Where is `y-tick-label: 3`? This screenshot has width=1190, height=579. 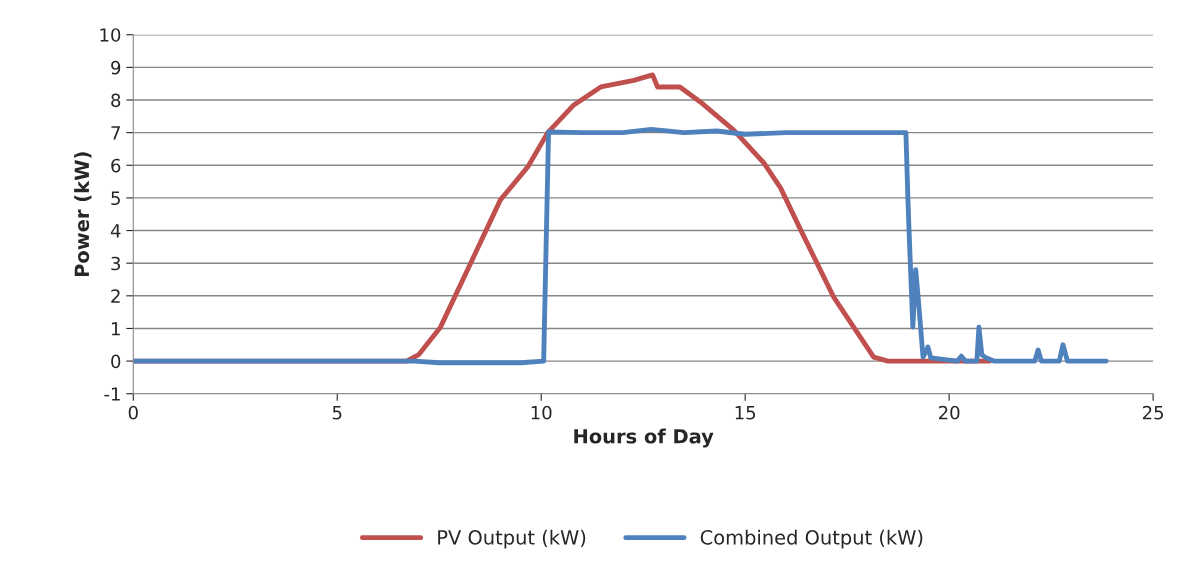
y-tick-label: 3 is located at coordinates (116, 263).